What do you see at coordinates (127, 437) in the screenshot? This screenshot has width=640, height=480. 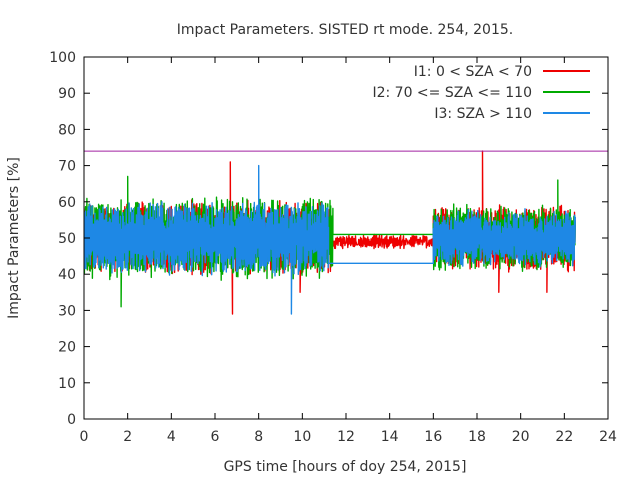 I see `x-tick-label: 2` at bounding box center [127, 437].